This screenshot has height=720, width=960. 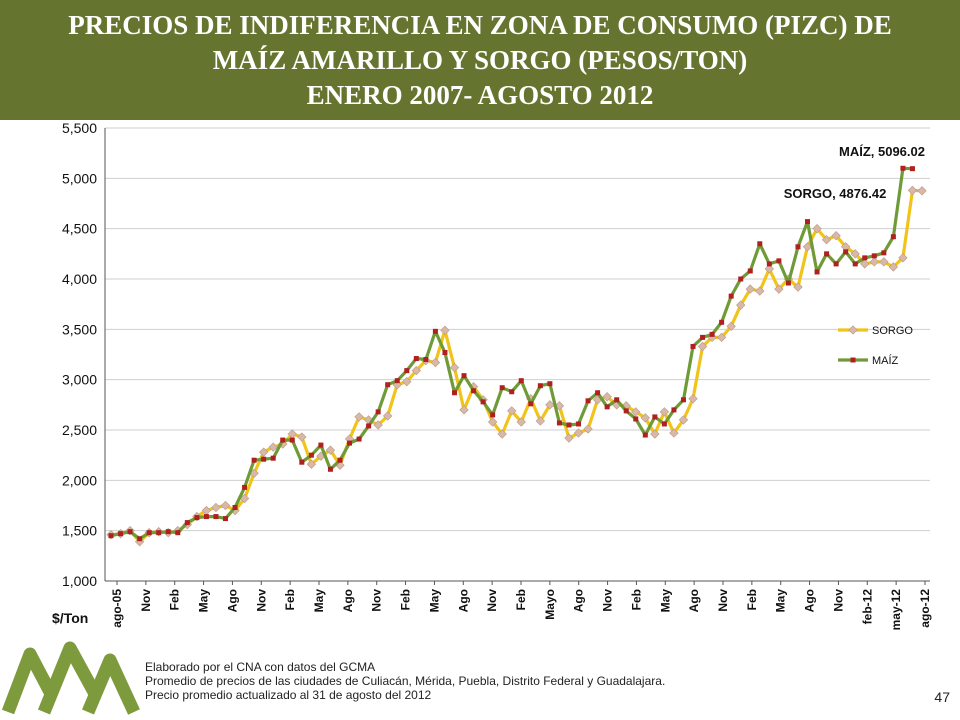 I want to click on y-tick-label: 1,500, so click(x=79, y=531).